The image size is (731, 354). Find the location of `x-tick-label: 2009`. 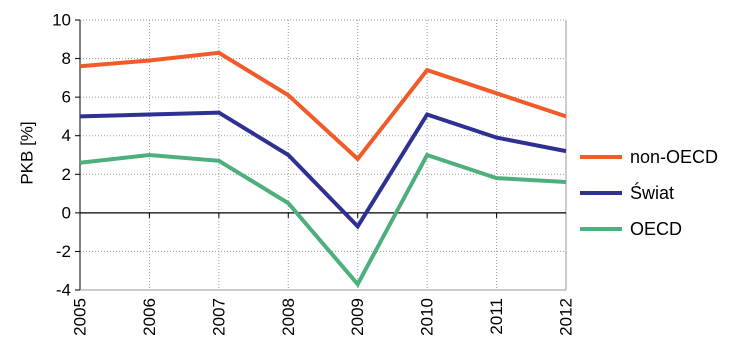

x-tick-label: 2009 is located at coordinates (357, 317).